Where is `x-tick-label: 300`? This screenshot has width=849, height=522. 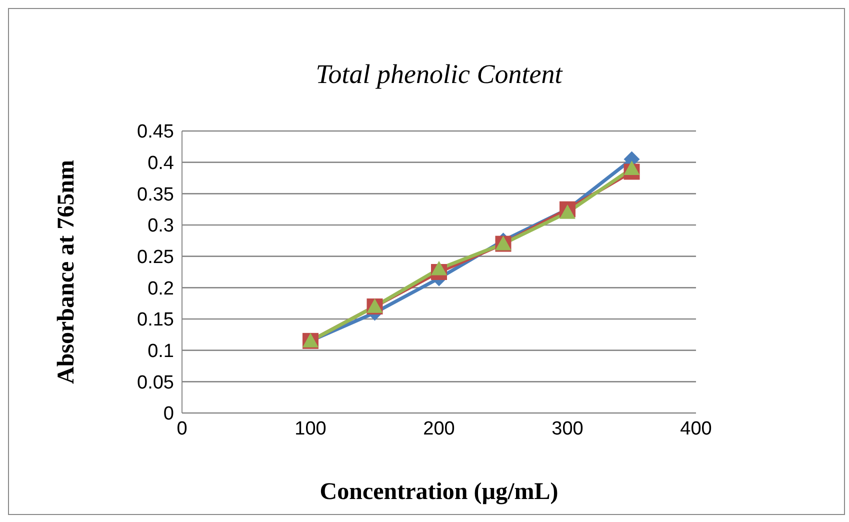
x-tick-label: 300 is located at coordinates (568, 429).